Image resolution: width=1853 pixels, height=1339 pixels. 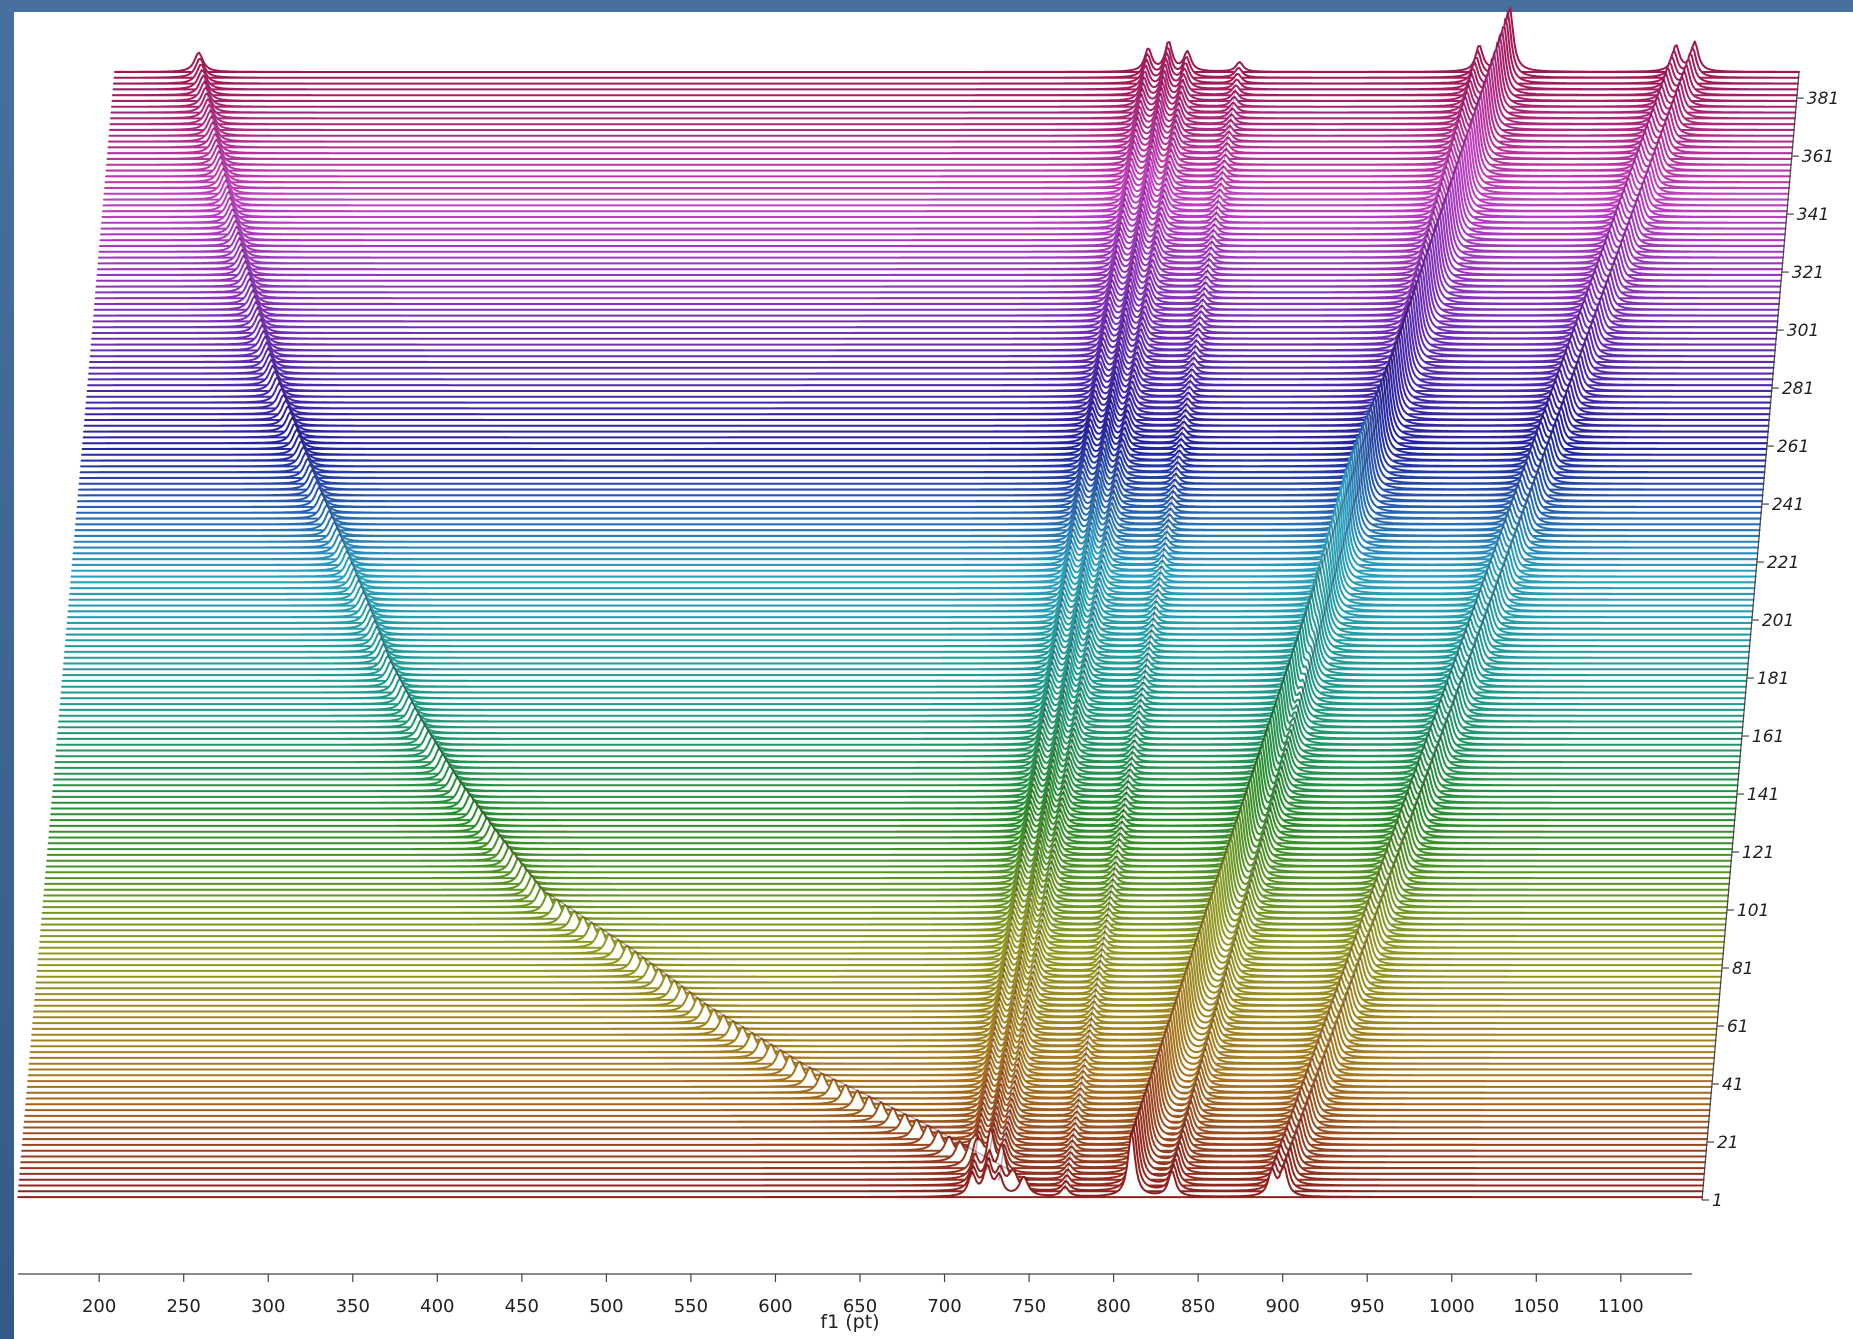 I want to click on z-tick-label: 41, so click(x=1733, y=1085).